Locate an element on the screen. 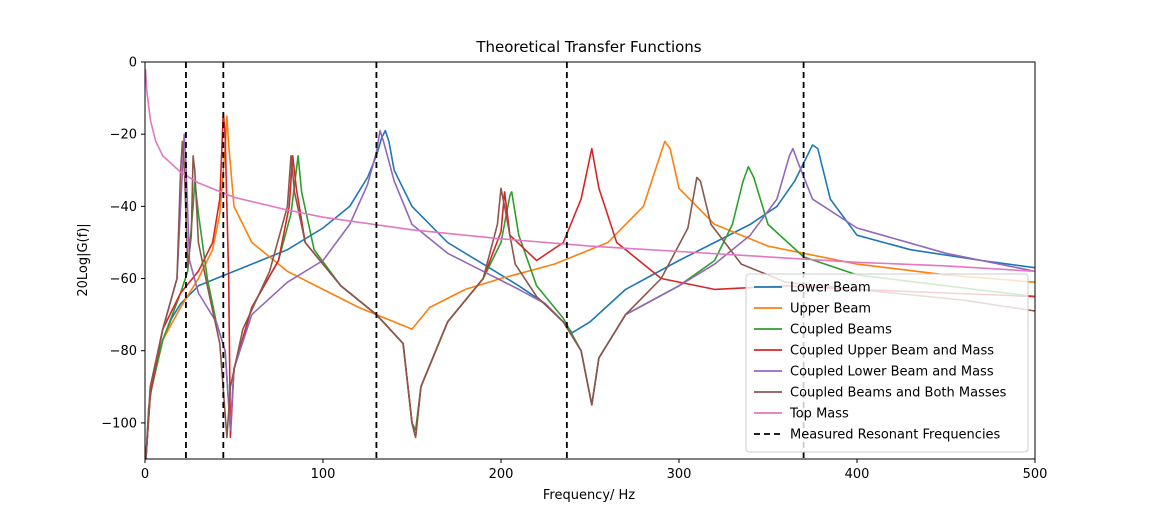  legend-box is located at coordinates (887, 363).